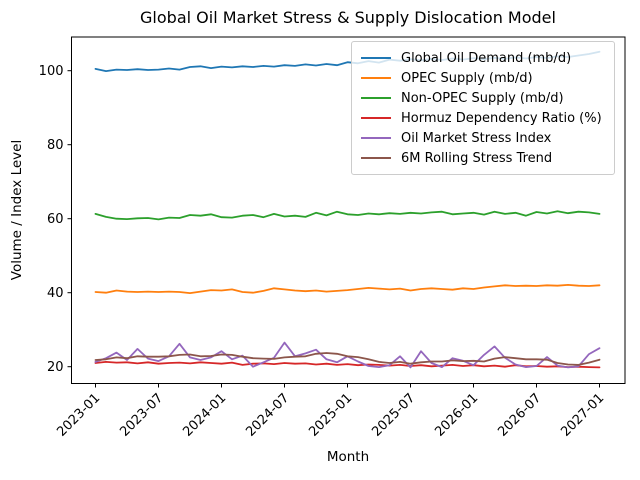 The height and width of the screenshot is (480, 640). Describe the element at coordinates (78, 415) in the screenshot. I see `x-tick-label: 2023-01` at that location.